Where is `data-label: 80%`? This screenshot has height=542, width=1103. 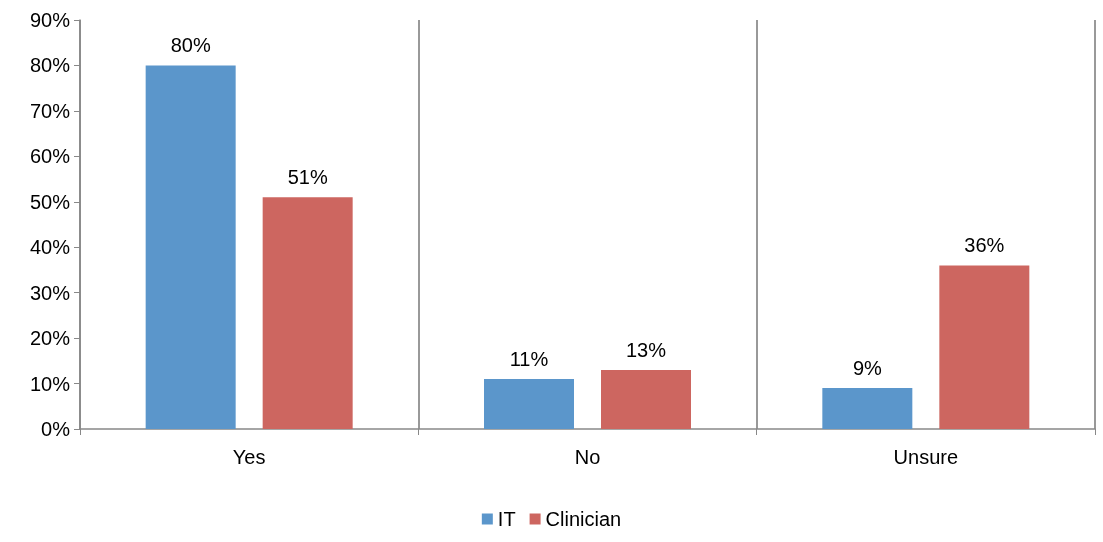
data-label: 80% is located at coordinates (190, 45).